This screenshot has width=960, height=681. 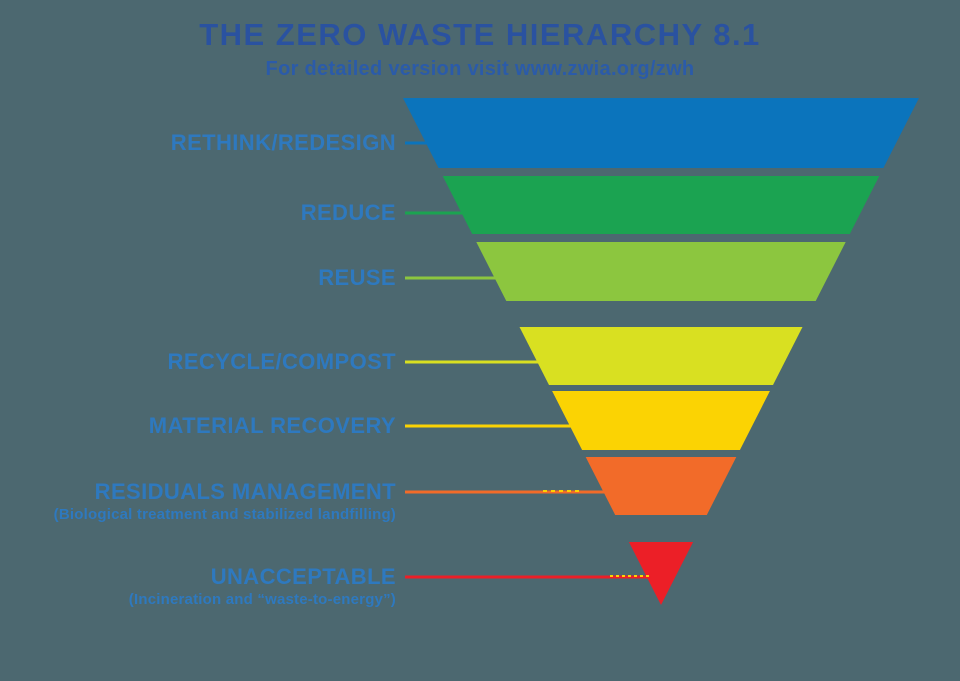 I want to click on funnel-band-unacceptable, so click(x=661, y=573).